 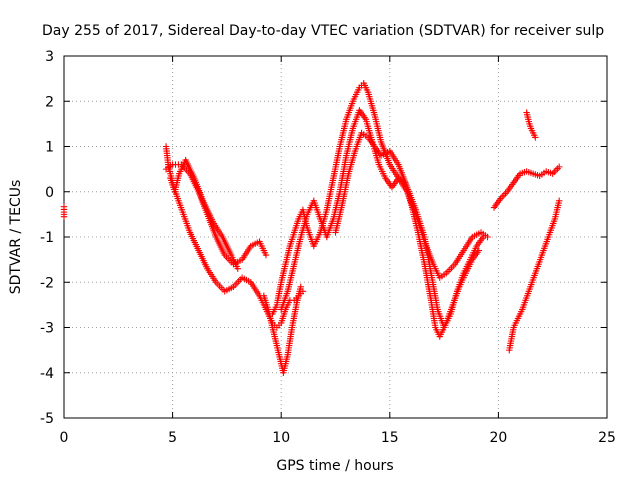 What do you see at coordinates (49, 148) in the screenshot?
I see `y-tick-label: 1` at bounding box center [49, 148].